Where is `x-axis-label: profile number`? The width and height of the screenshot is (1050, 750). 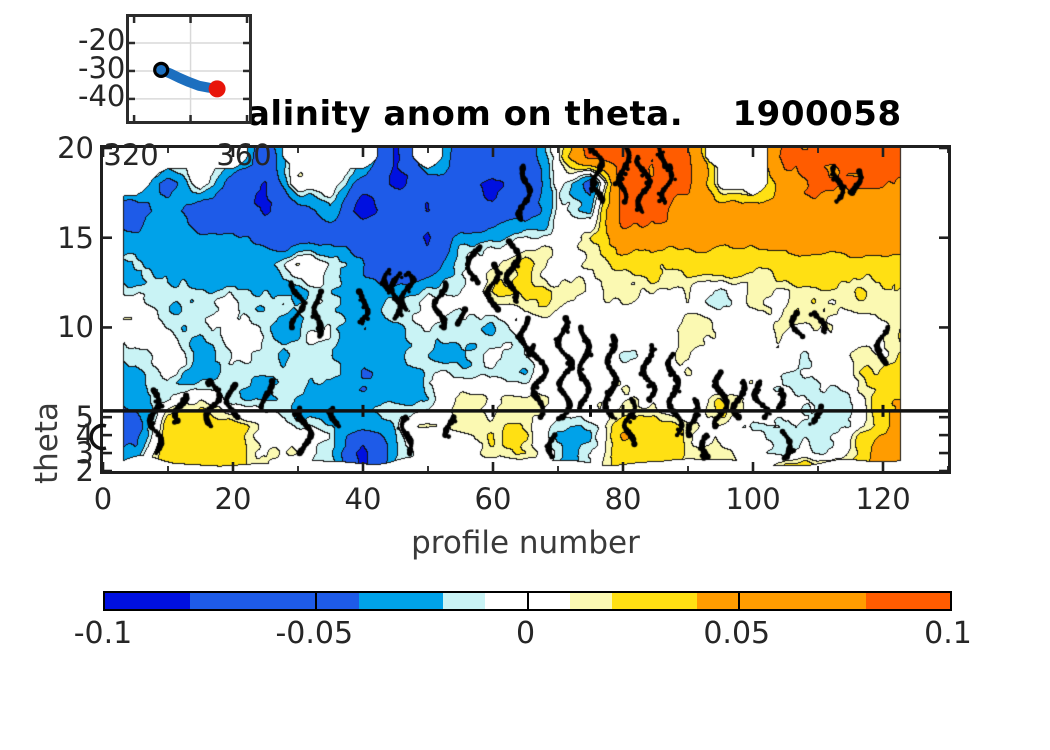 x-axis-label: profile number is located at coordinates (525, 543).